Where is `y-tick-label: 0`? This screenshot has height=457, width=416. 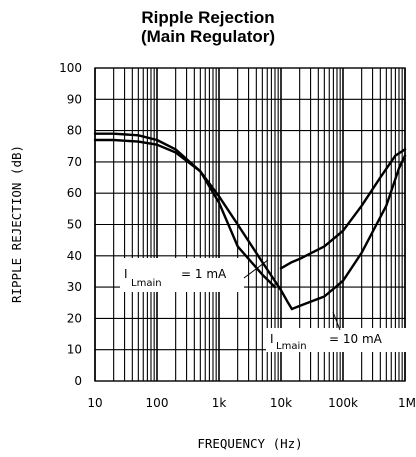 y-tick-label: 0 is located at coordinates (78, 381).